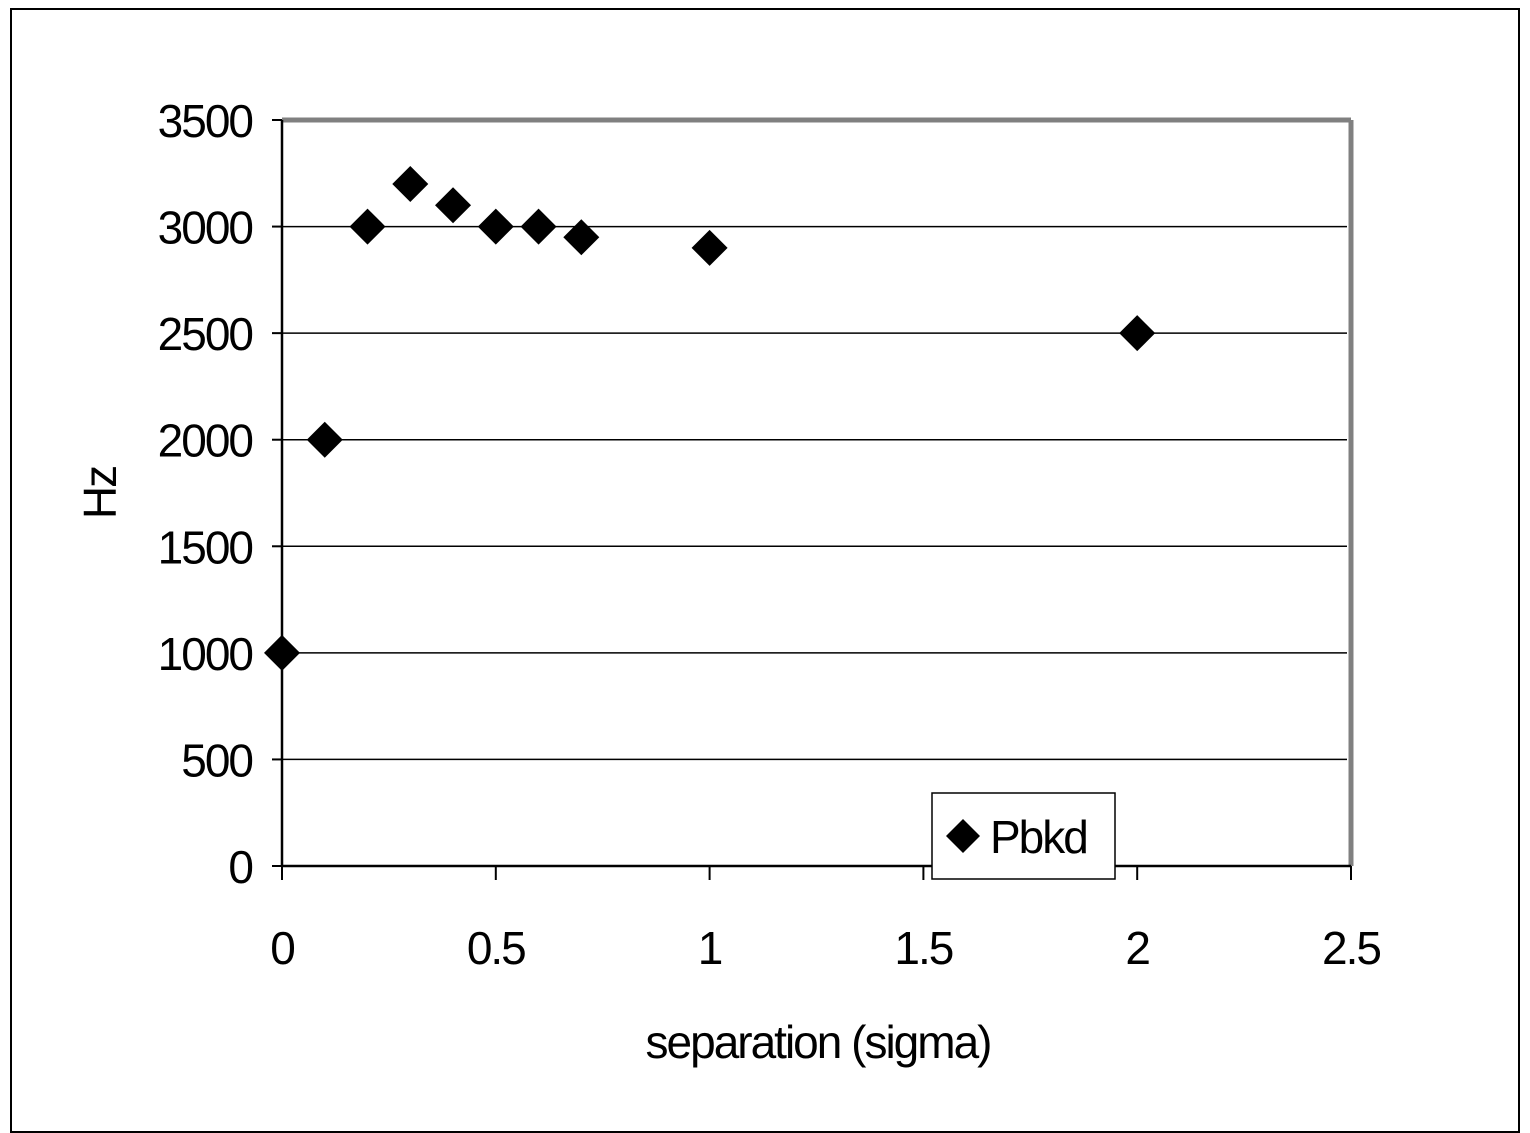 The image size is (1530, 1133). What do you see at coordinates (100, 493) in the screenshot?
I see `y-axis-title: Hz` at bounding box center [100, 493].